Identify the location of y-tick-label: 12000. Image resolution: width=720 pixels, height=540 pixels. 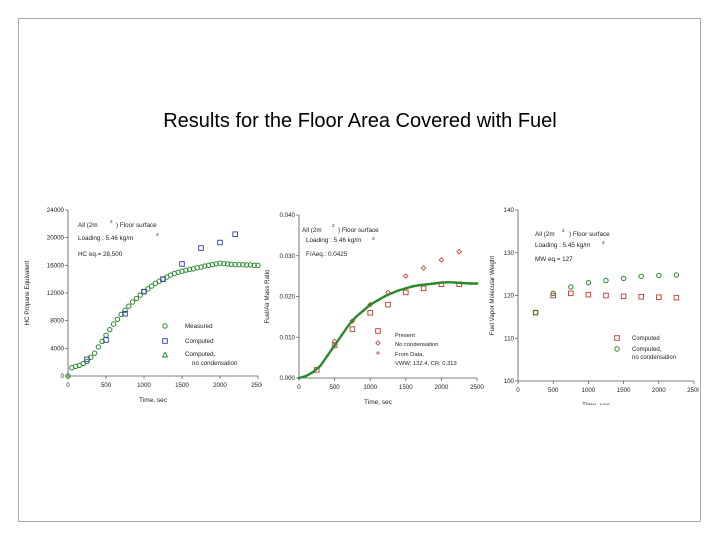
(56, 293).